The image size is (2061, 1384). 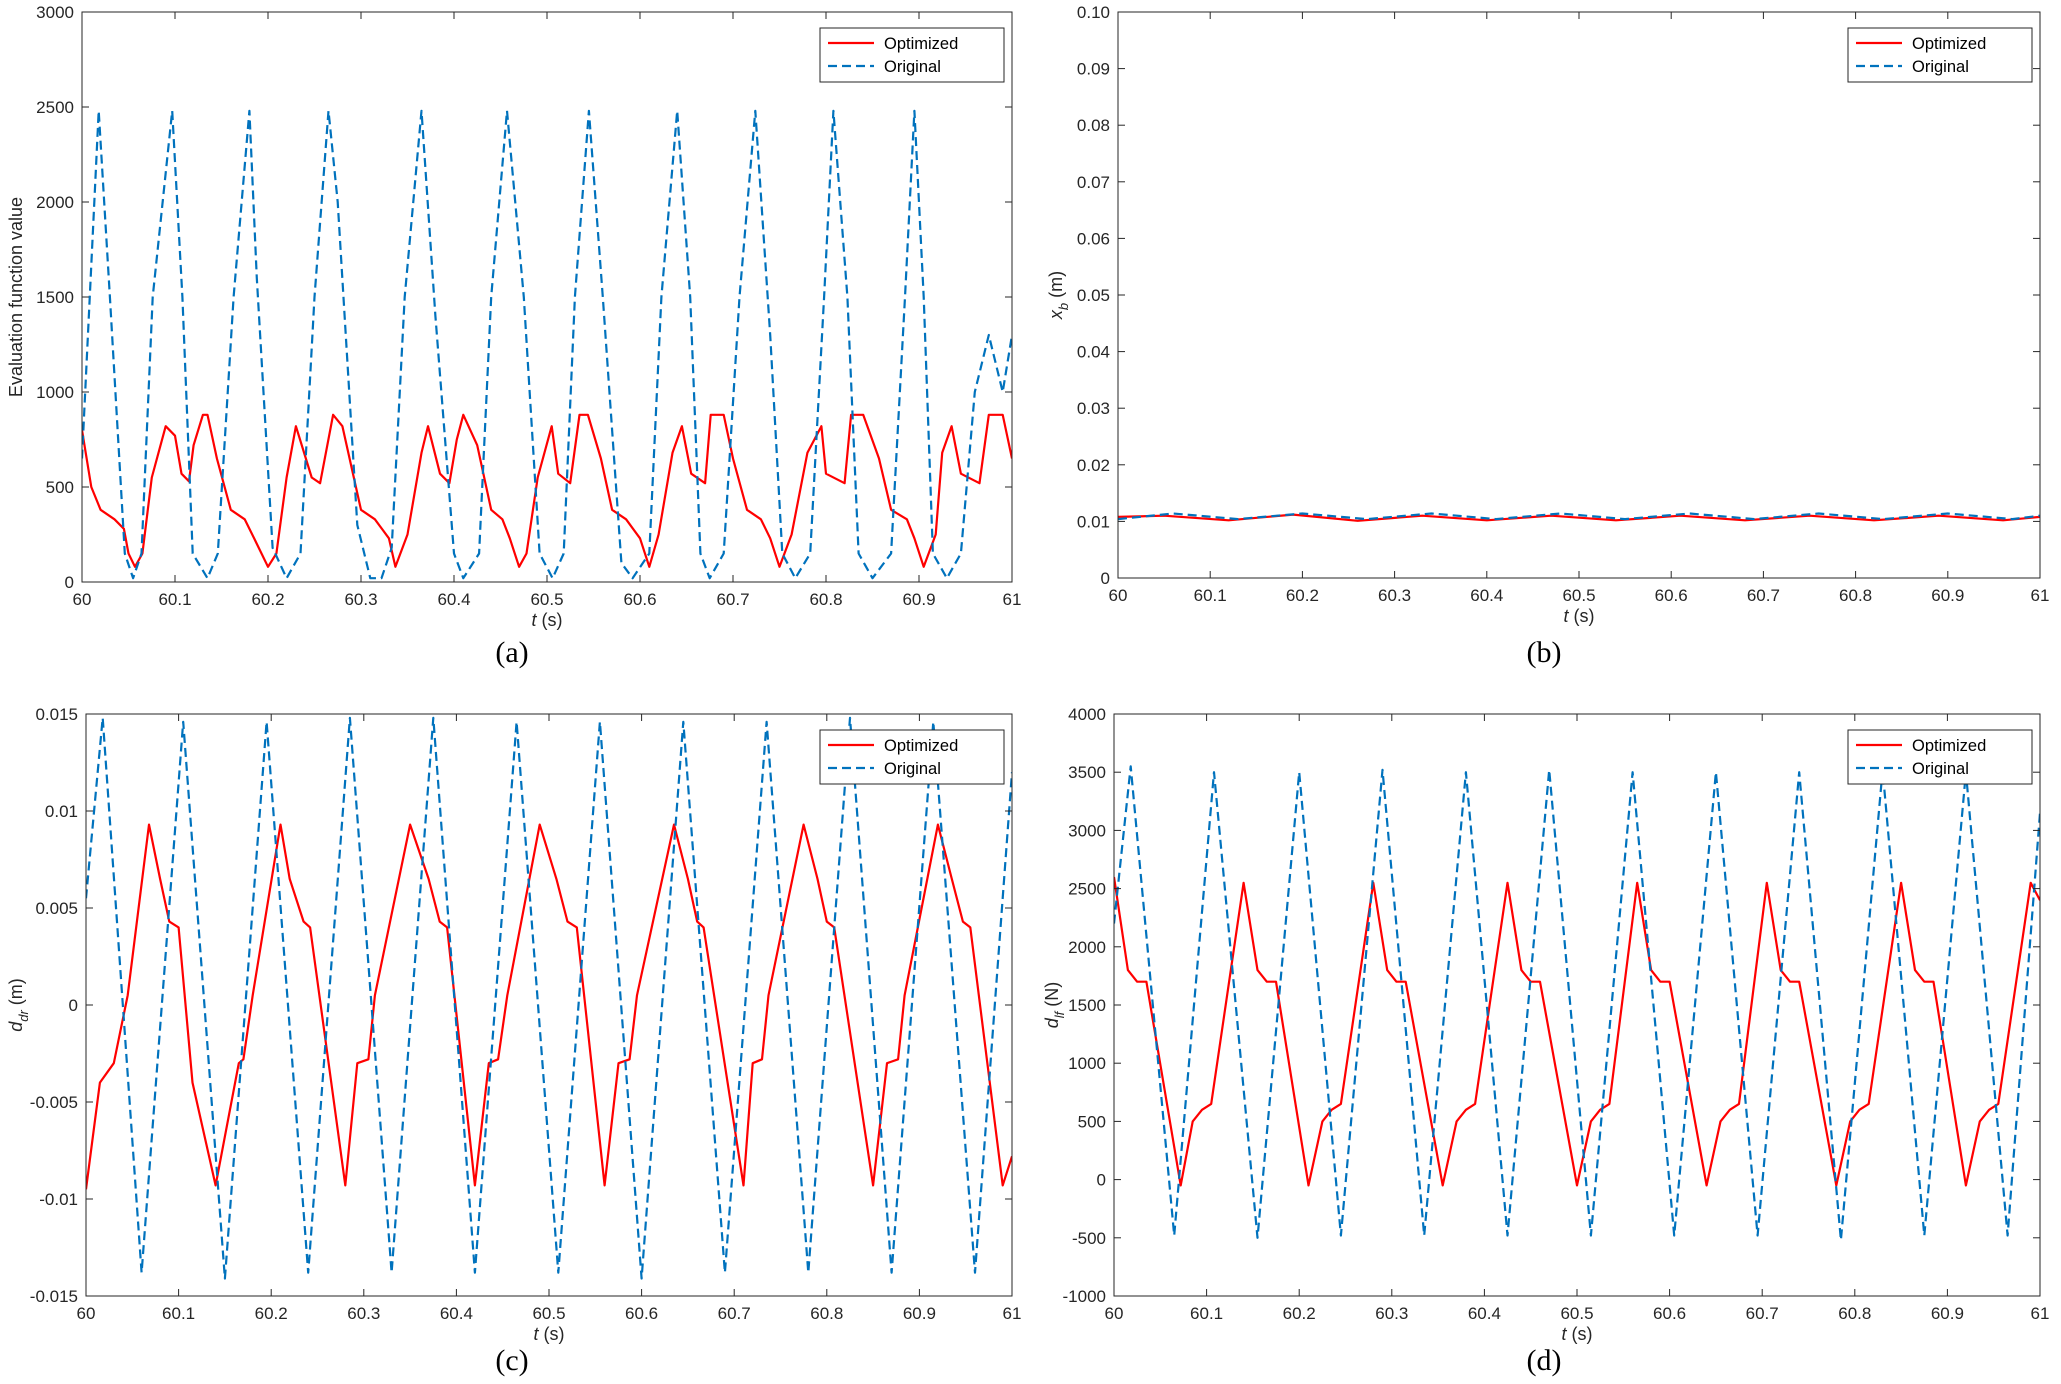 I want to click on y-tick-label: 3500, so click(x=1087, y=772).